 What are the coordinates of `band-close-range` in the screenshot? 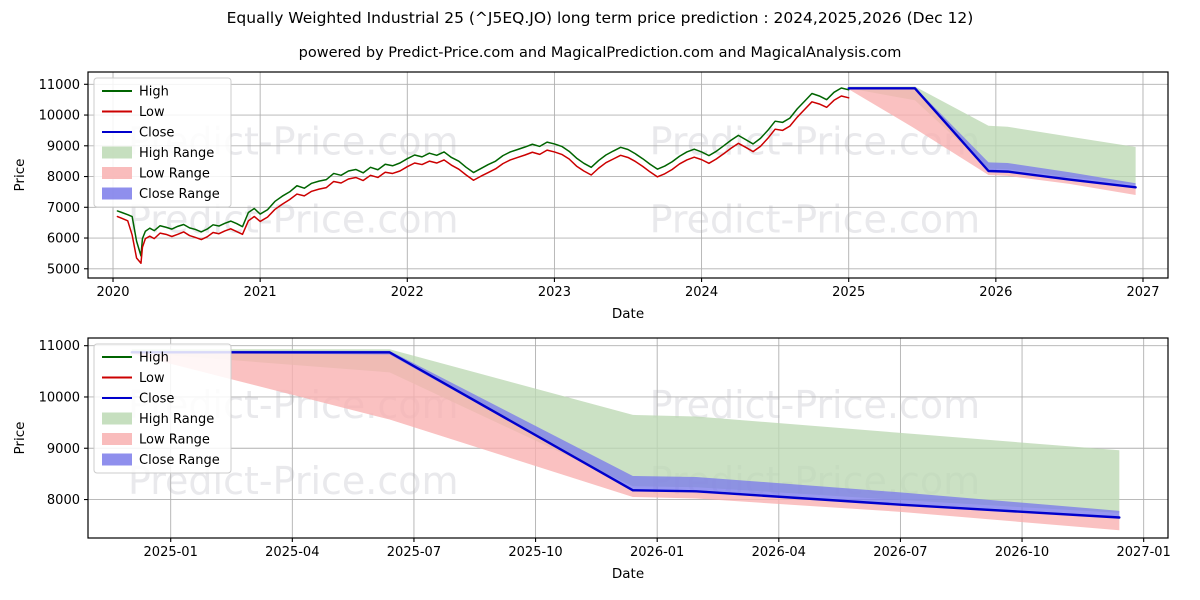 It's located at (992, 137).